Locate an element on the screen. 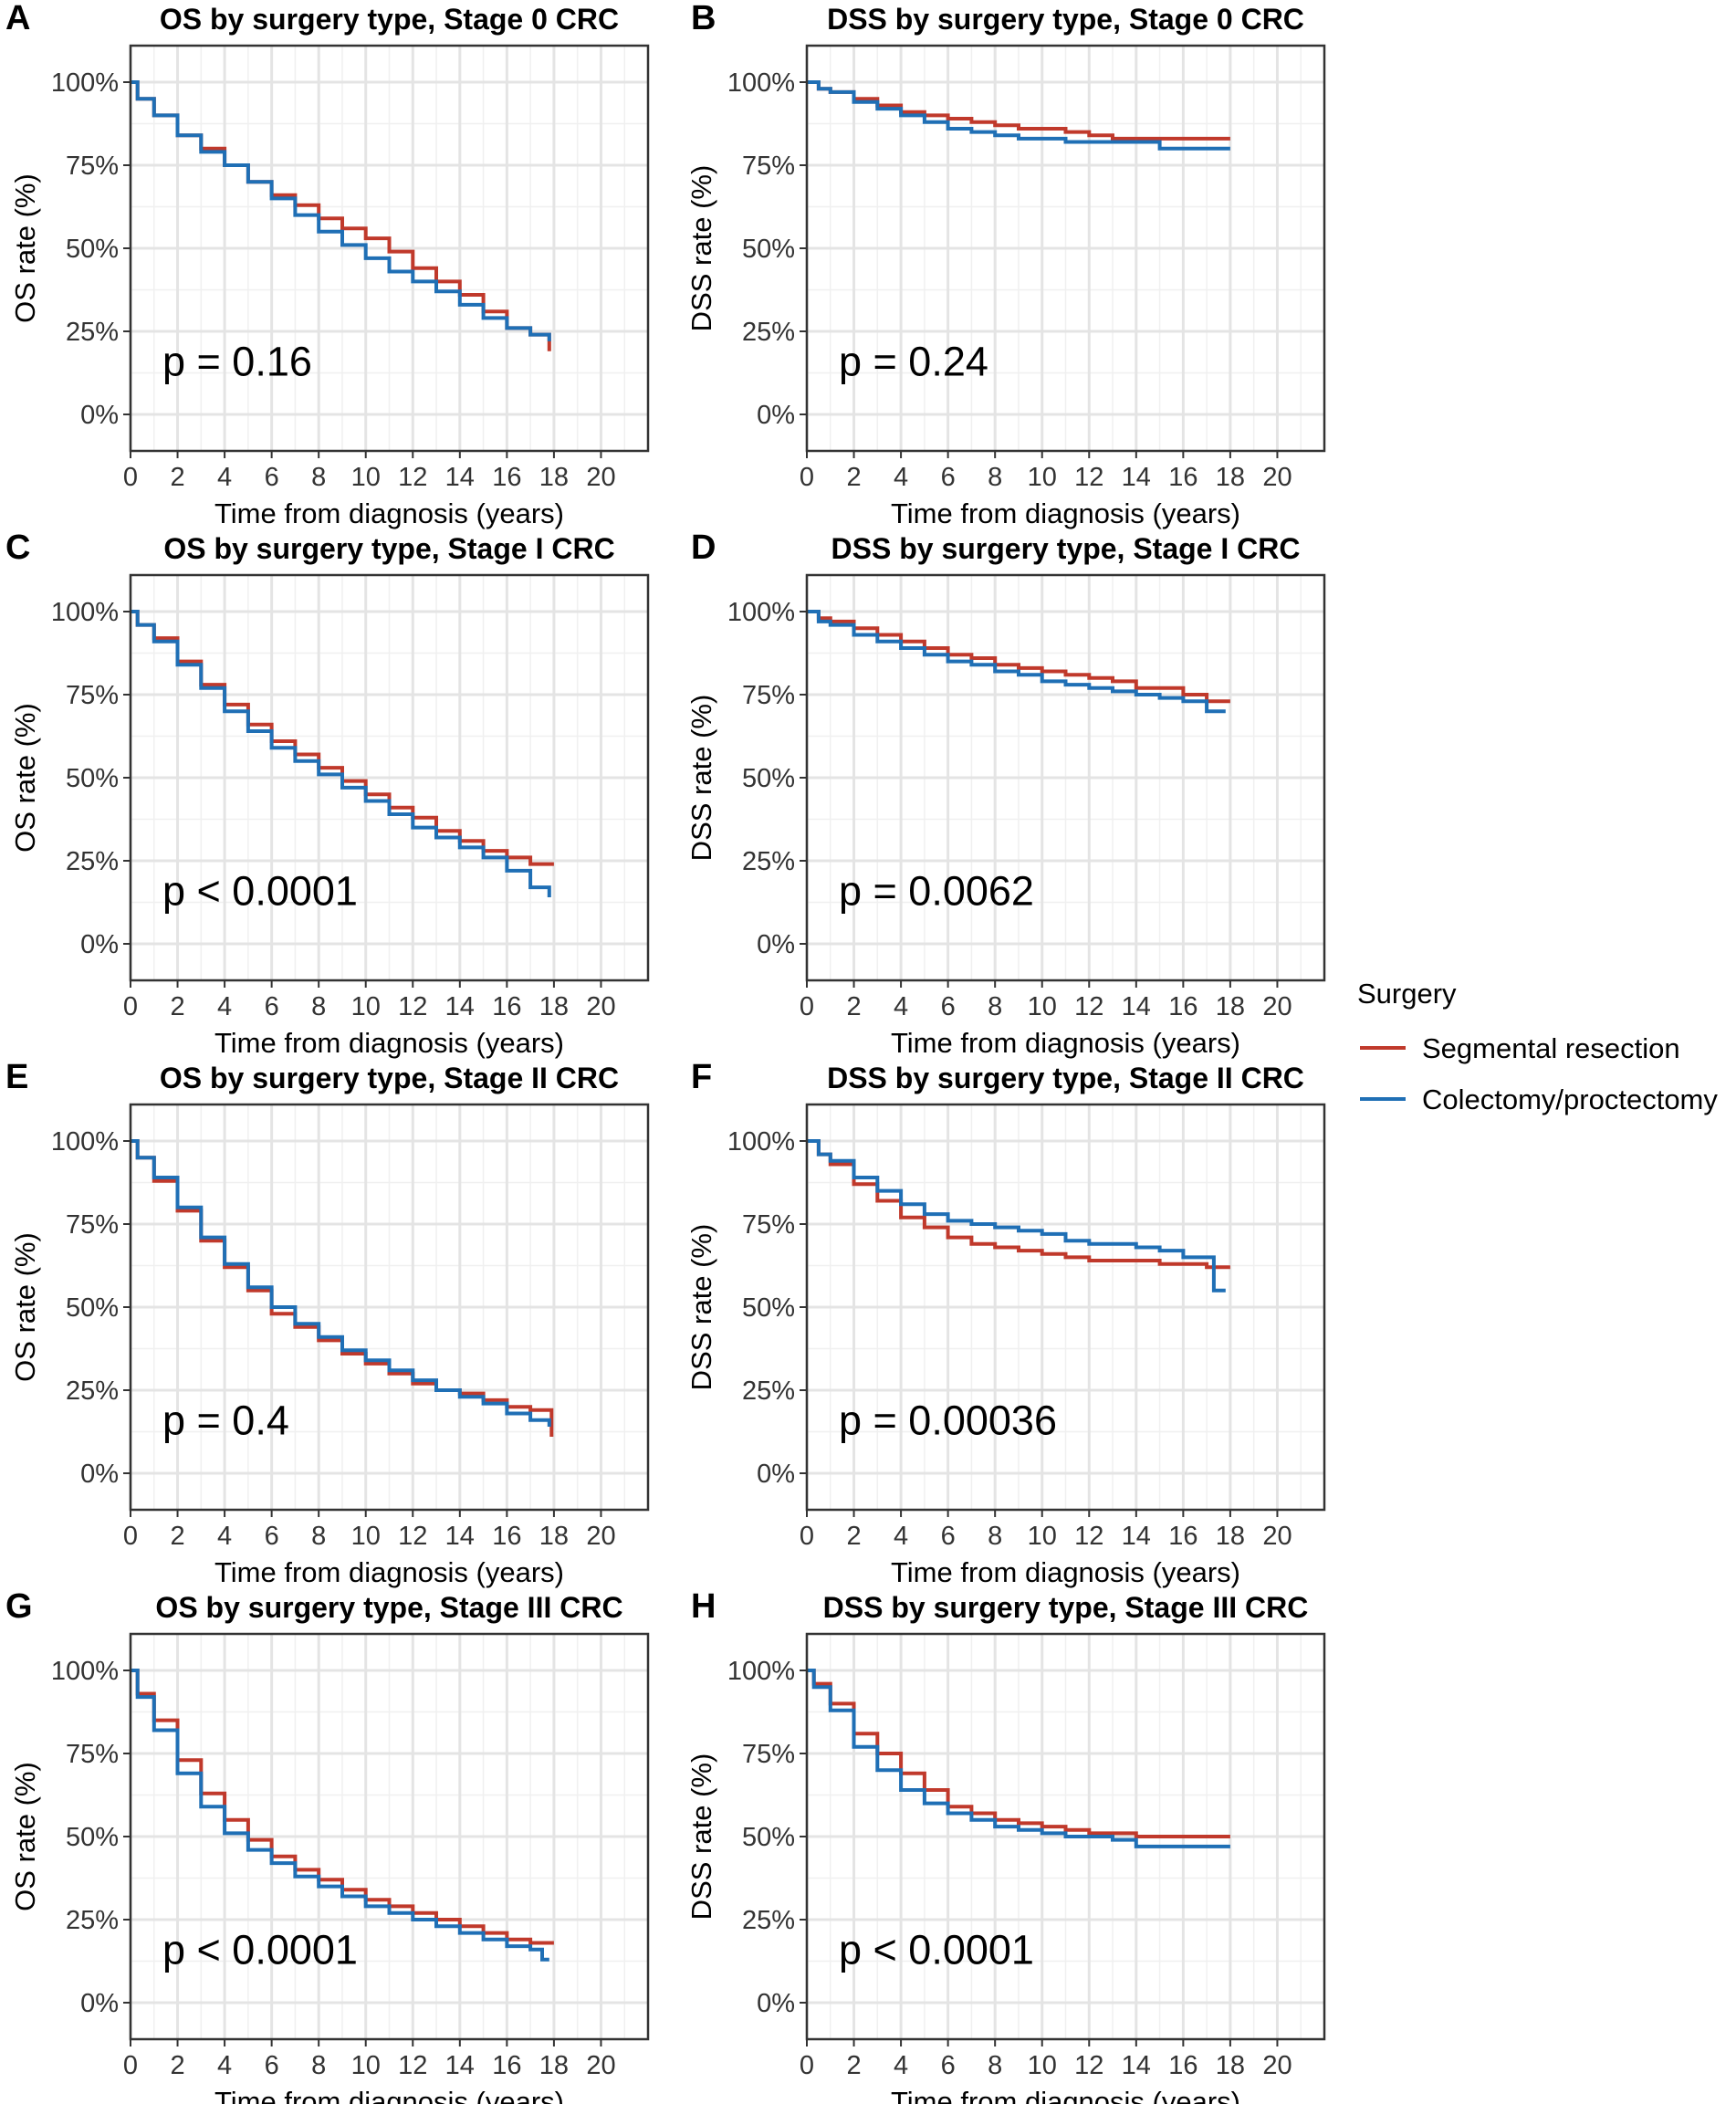 The image size is (1736, 2104). panel-title: OS by surgery type, Stage I CRC is located at coordinates (388, 549).